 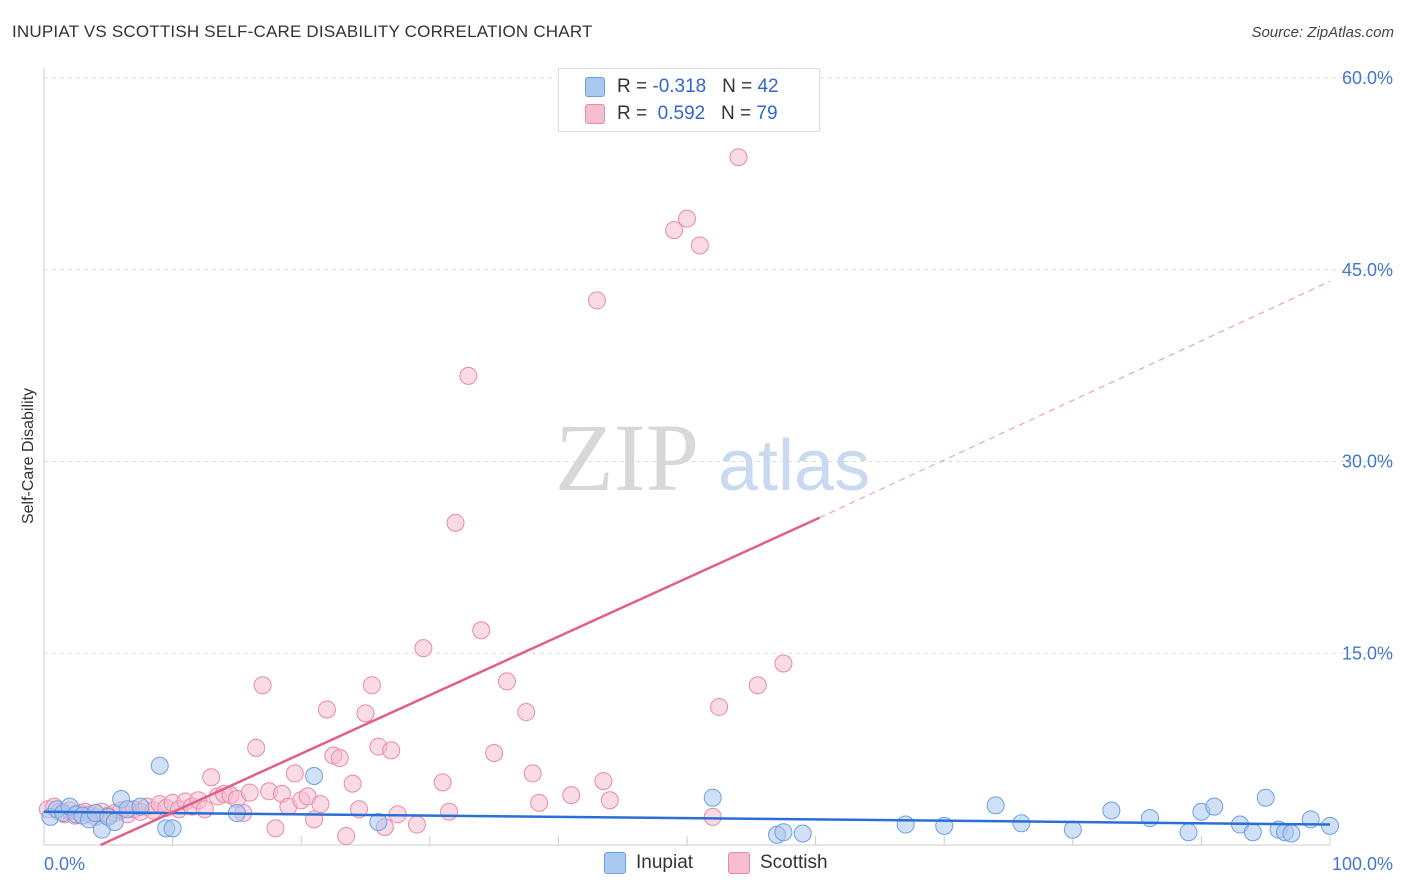 I want to click on x-tick-label: 0.0%, so click(x=64, y=864).